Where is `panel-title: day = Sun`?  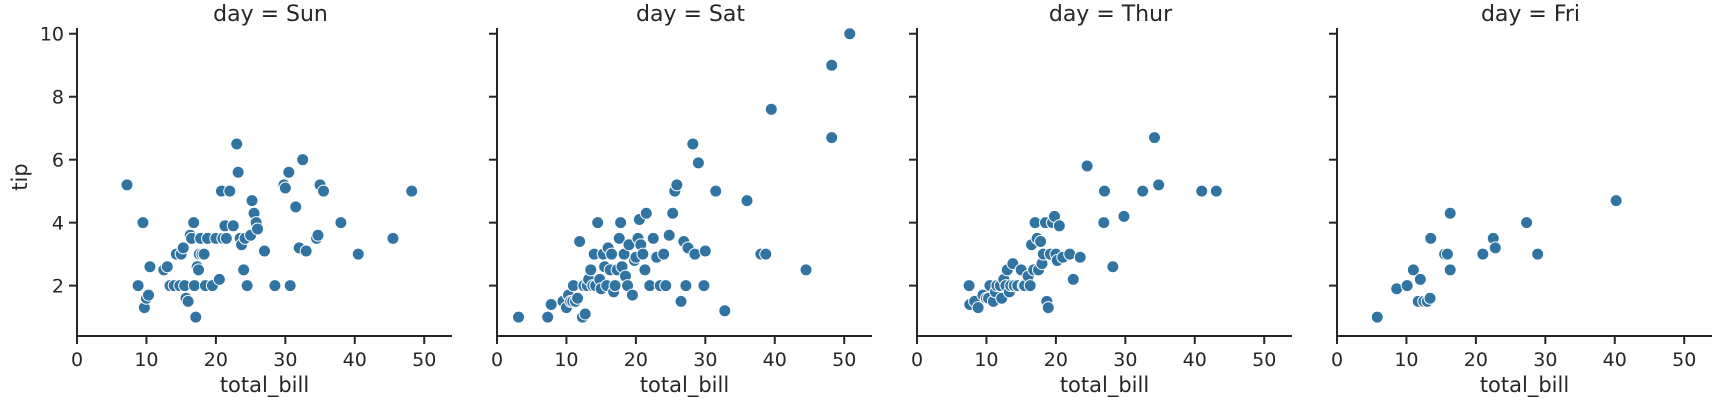
panel-title: day = Sun is located at coordinates (270, 14).